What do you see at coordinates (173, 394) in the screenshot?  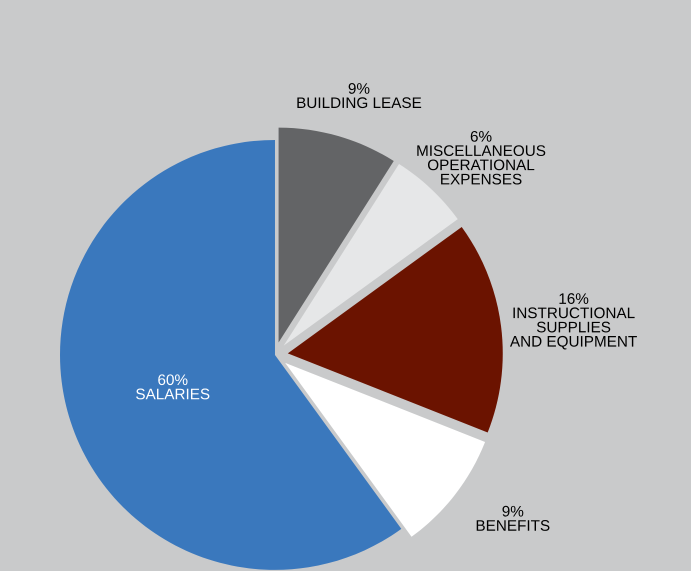 I see `slice-label: SALARIES` at bounding box center [173, 394].